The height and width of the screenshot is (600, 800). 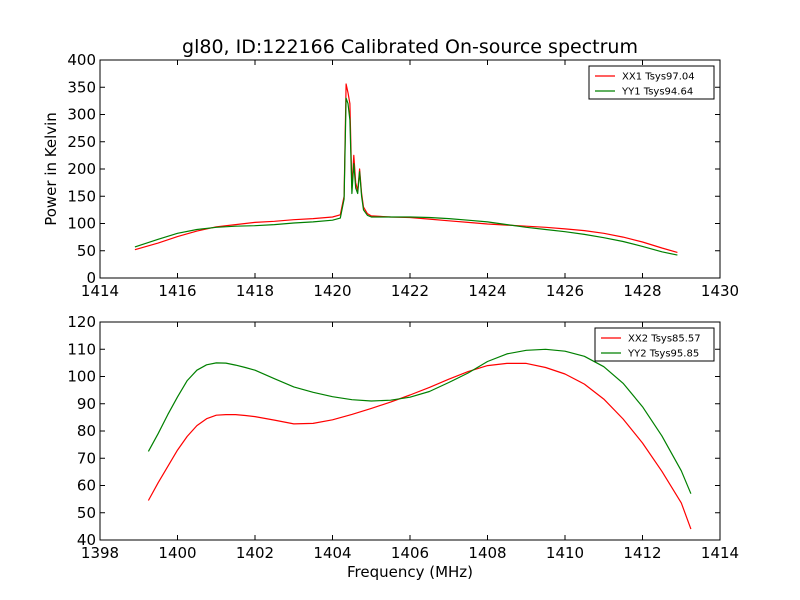 I want to click on y-tick-label: 60, so click(x=86, y=486).